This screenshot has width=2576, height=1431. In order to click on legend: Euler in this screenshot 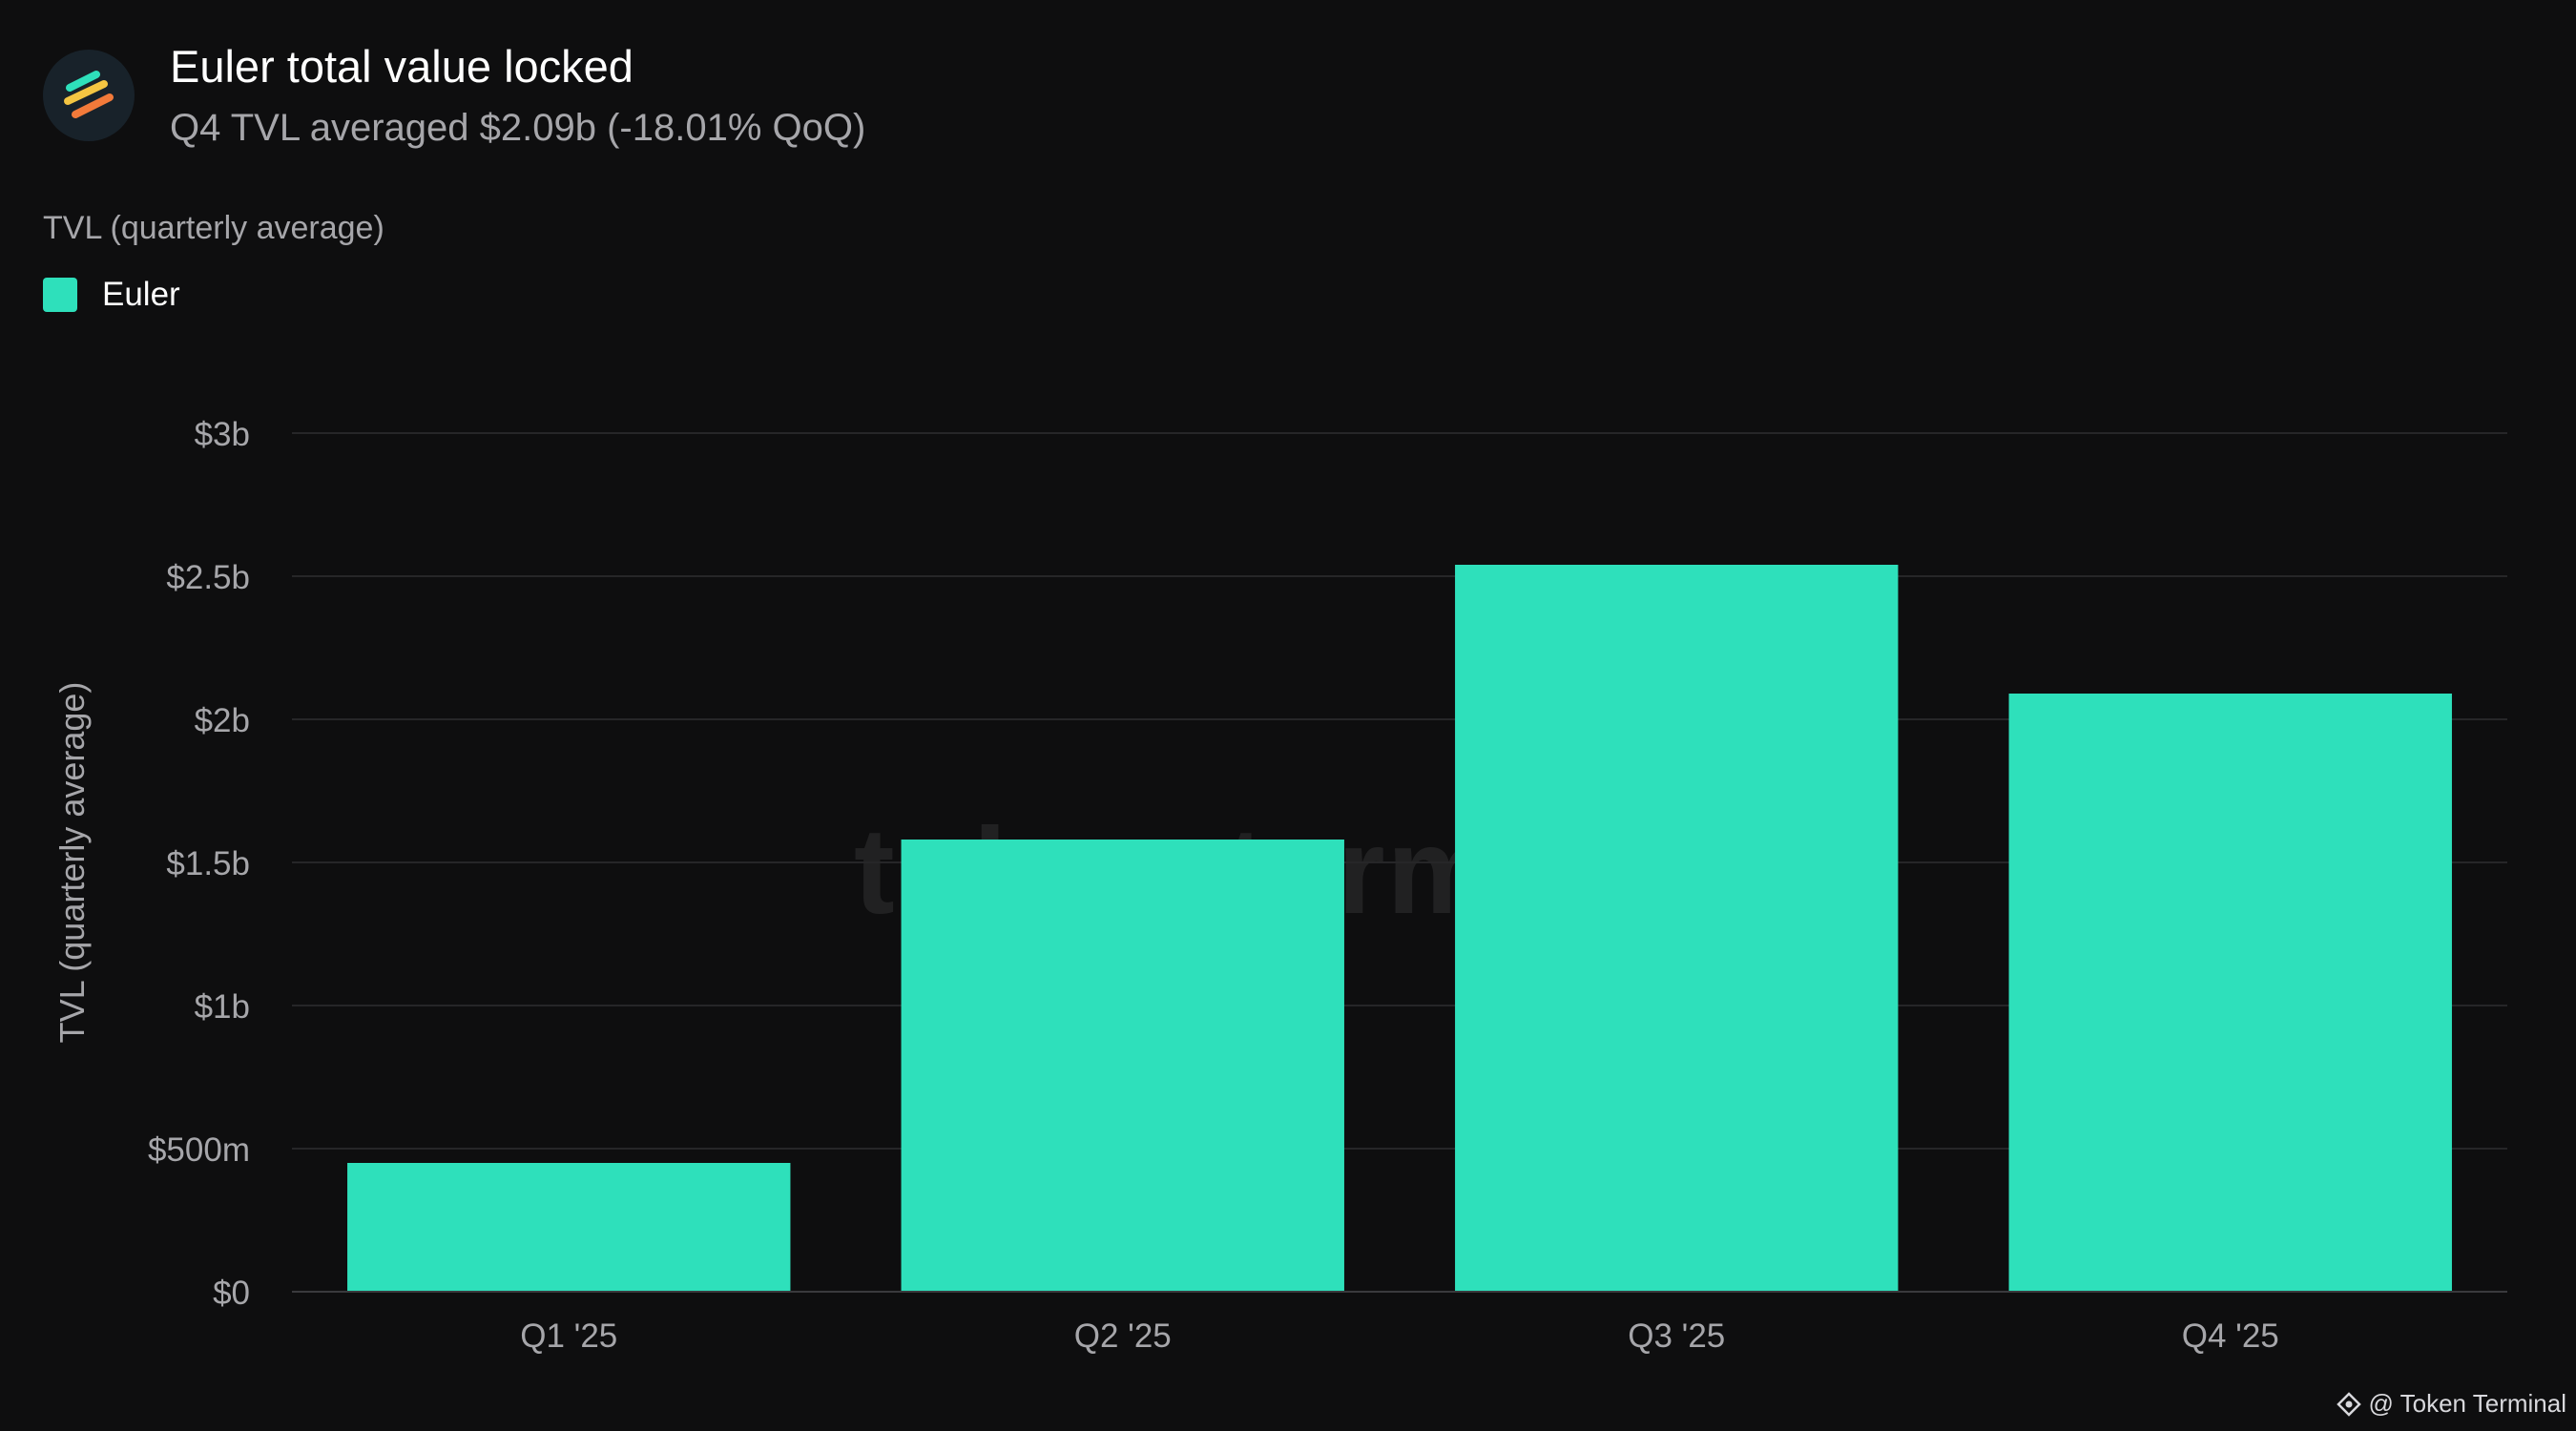, I will do `click(111, 295)`.